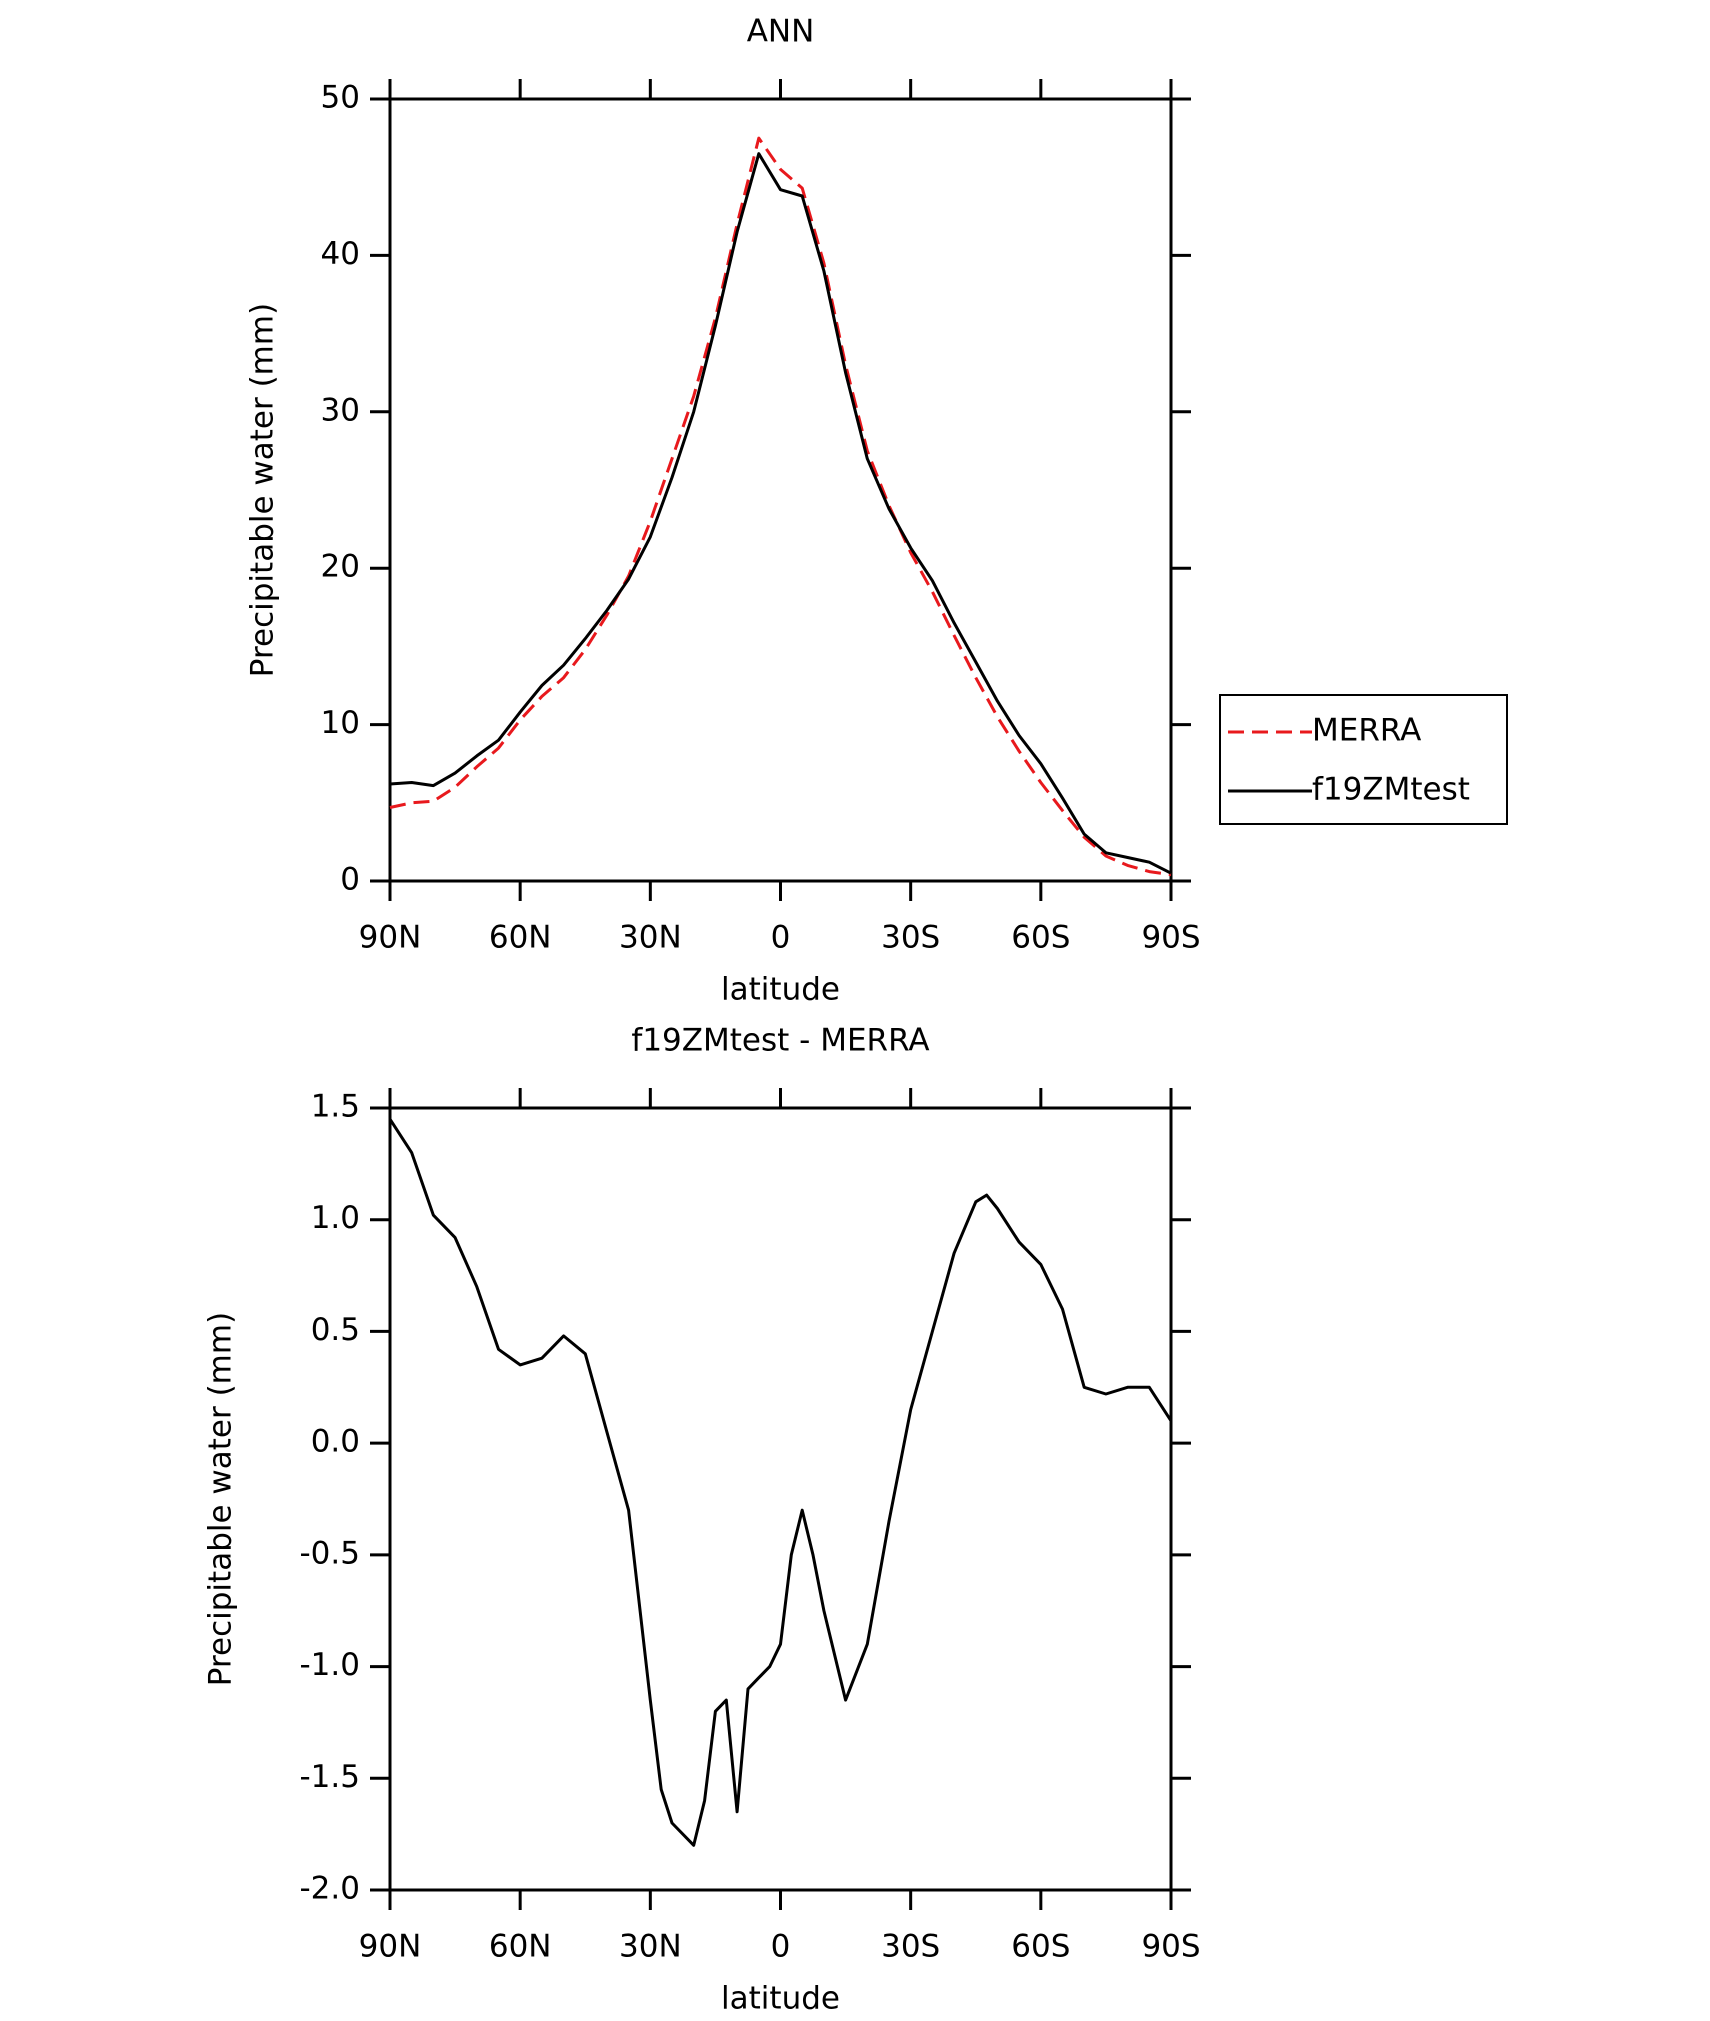 The image size is (1710, 2021). Describe the element at coordinates (781, 32) in the screenshot. I see `chart-title: ANN` at that location.